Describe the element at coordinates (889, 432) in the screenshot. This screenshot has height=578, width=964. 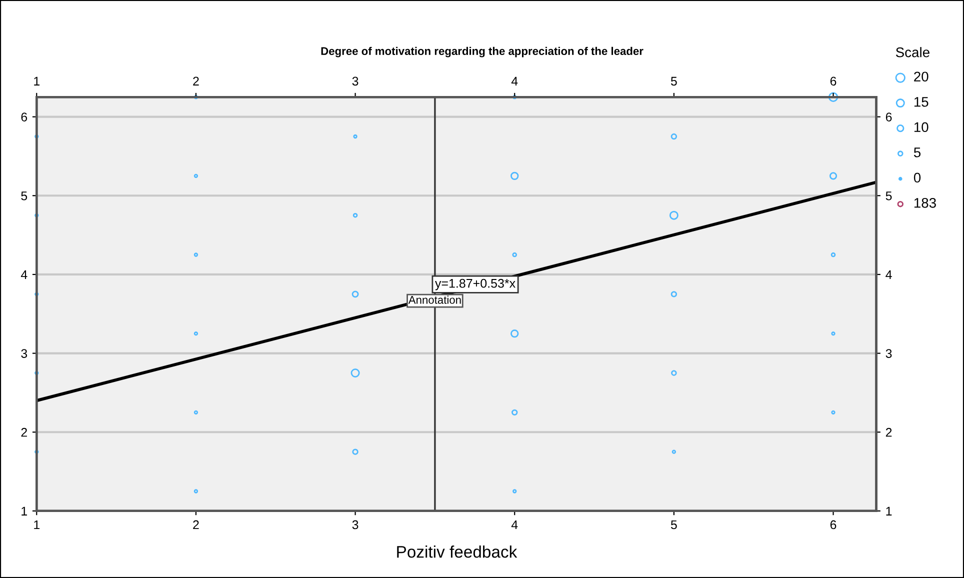
I see `y2-tick-label: 2` at that location.